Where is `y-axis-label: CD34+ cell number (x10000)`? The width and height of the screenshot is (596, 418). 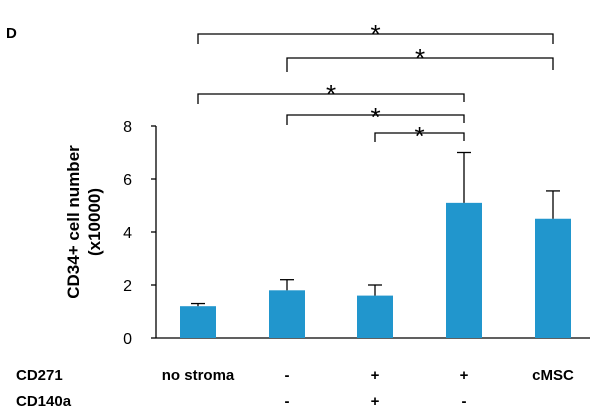
y-axis-label: CD34+ cell number (x10000) is located at coordinates (84, 222).